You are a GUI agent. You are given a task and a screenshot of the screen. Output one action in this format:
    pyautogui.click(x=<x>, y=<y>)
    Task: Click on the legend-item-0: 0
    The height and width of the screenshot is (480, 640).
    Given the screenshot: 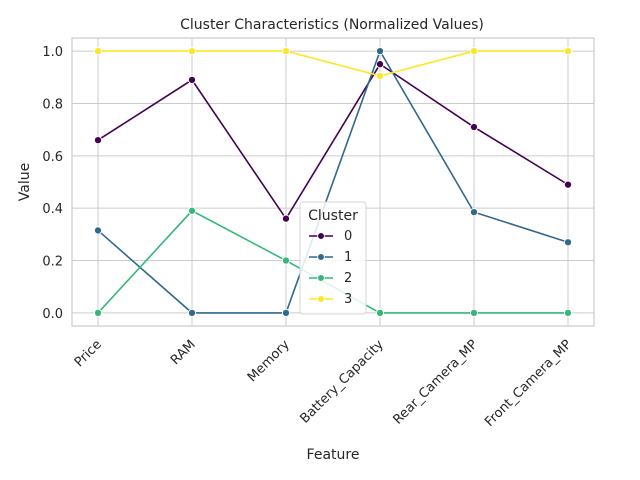 What is the action you would take?
    pyautogui.click(x=330, y=236)
    